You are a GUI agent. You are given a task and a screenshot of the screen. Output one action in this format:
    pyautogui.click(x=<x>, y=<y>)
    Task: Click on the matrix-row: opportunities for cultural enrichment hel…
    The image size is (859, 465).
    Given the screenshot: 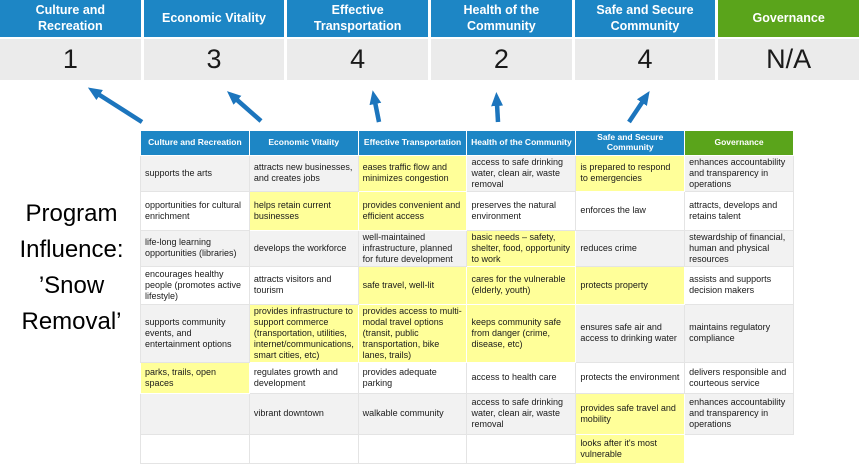 What is the action you would take?
    pyautogui.click(x=467, y=210)
    